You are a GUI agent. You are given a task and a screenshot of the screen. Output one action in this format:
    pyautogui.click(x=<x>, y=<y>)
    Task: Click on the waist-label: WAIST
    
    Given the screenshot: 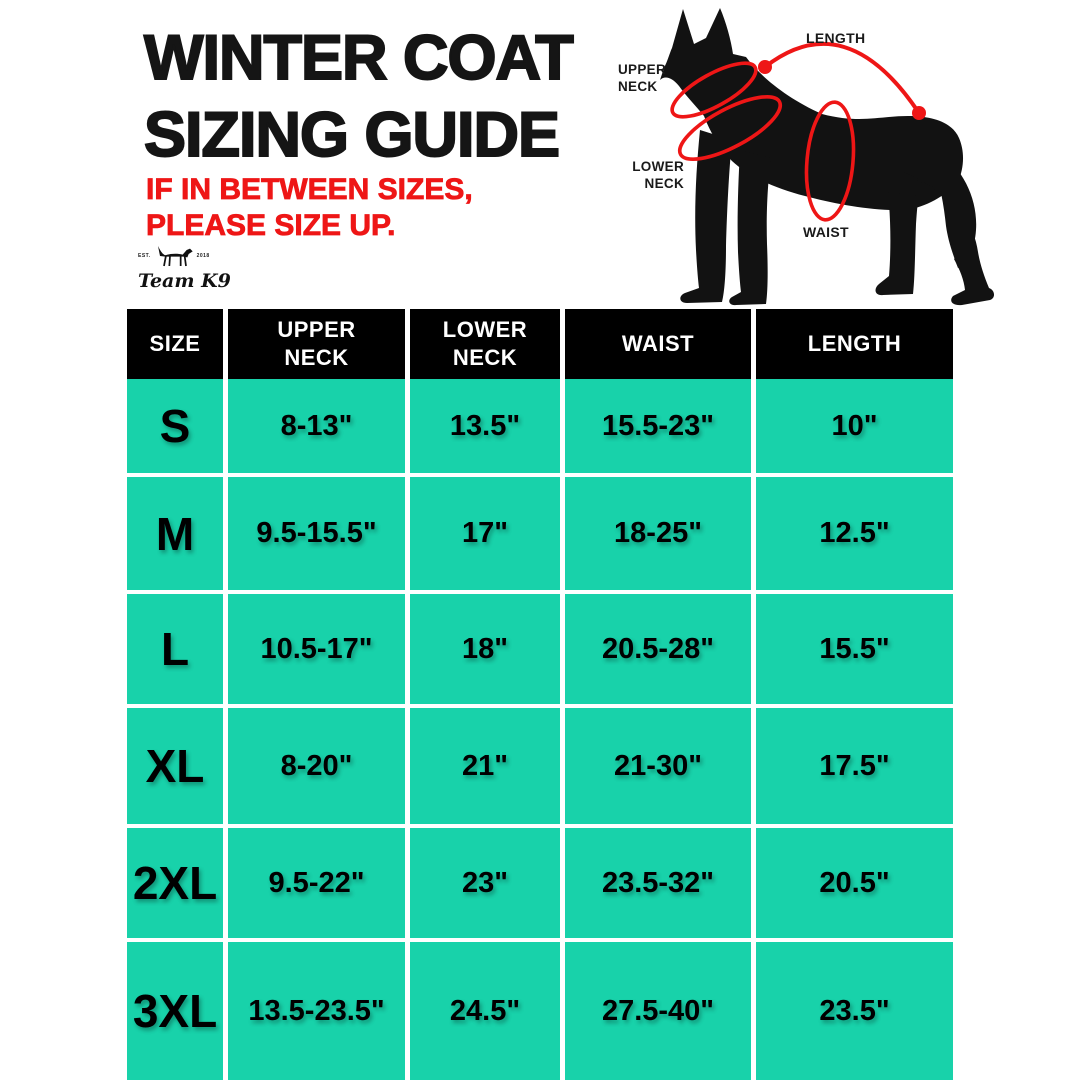 What is the action you would take?
    pyautogui.click(x=826, y=232)
    